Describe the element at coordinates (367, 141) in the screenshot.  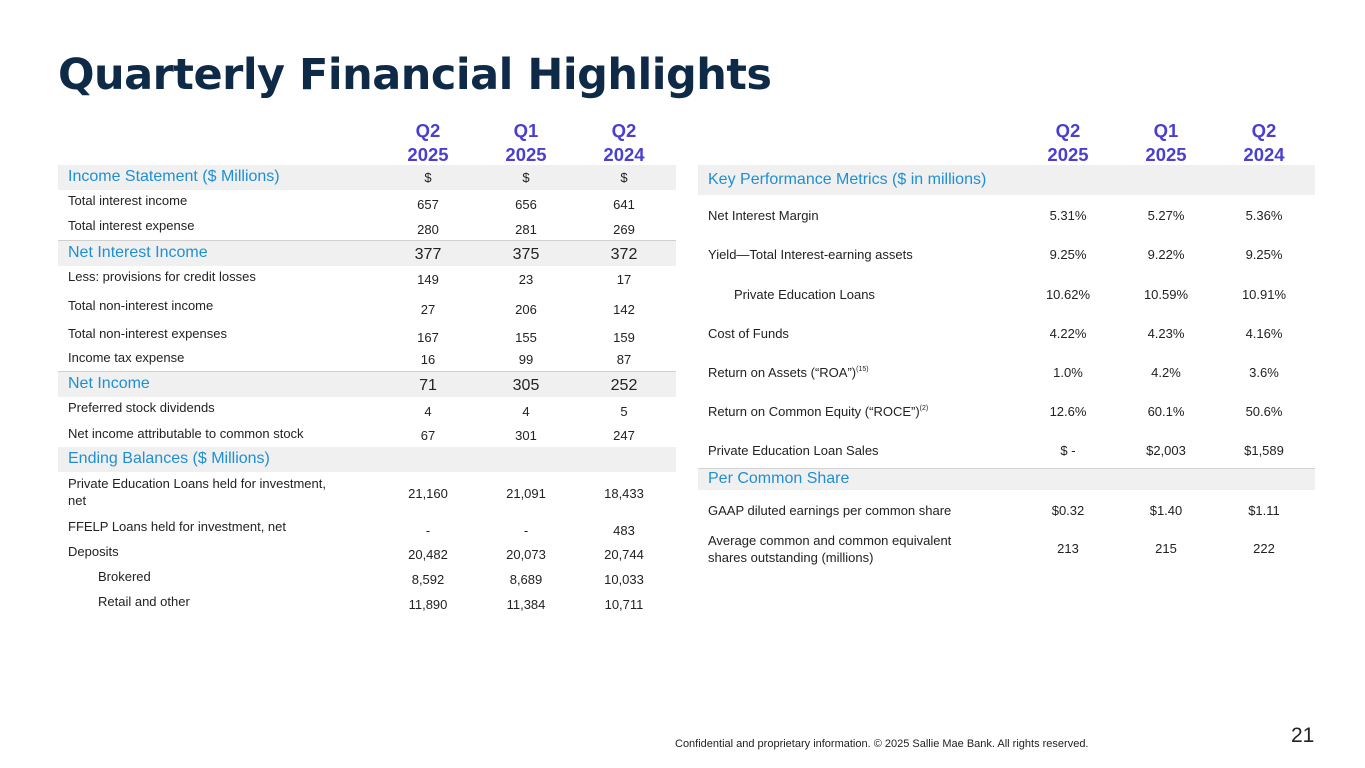
I see `left-column-headers: Q2 2025 Q1 2025 Q2 2024` at that location.